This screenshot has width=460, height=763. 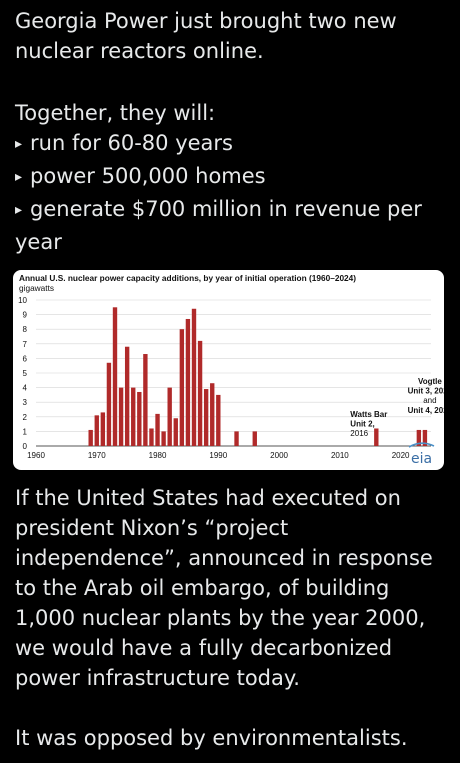 I want to click on annotation-line: 2016, so click(x=359, y=433).